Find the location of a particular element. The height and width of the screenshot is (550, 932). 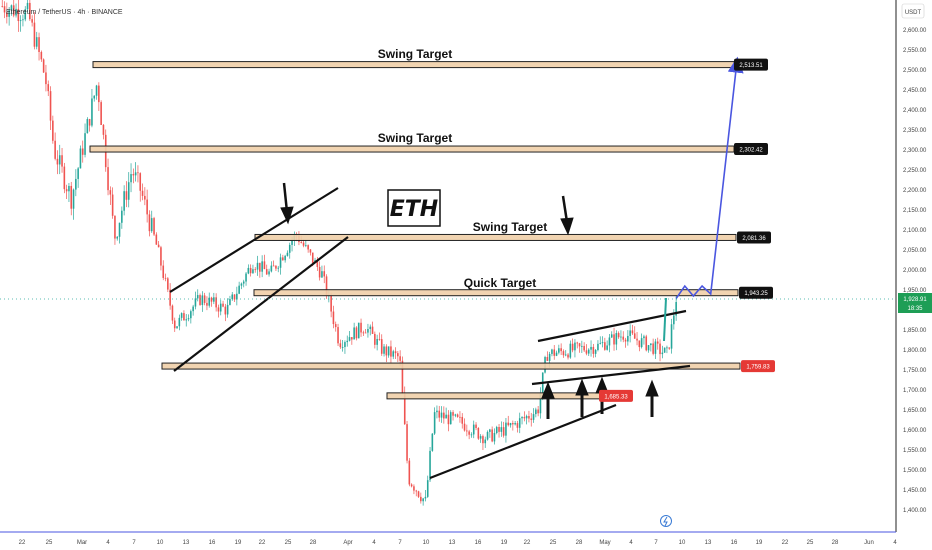

time-tick-label: Apr is located at coordinates (347, 543).